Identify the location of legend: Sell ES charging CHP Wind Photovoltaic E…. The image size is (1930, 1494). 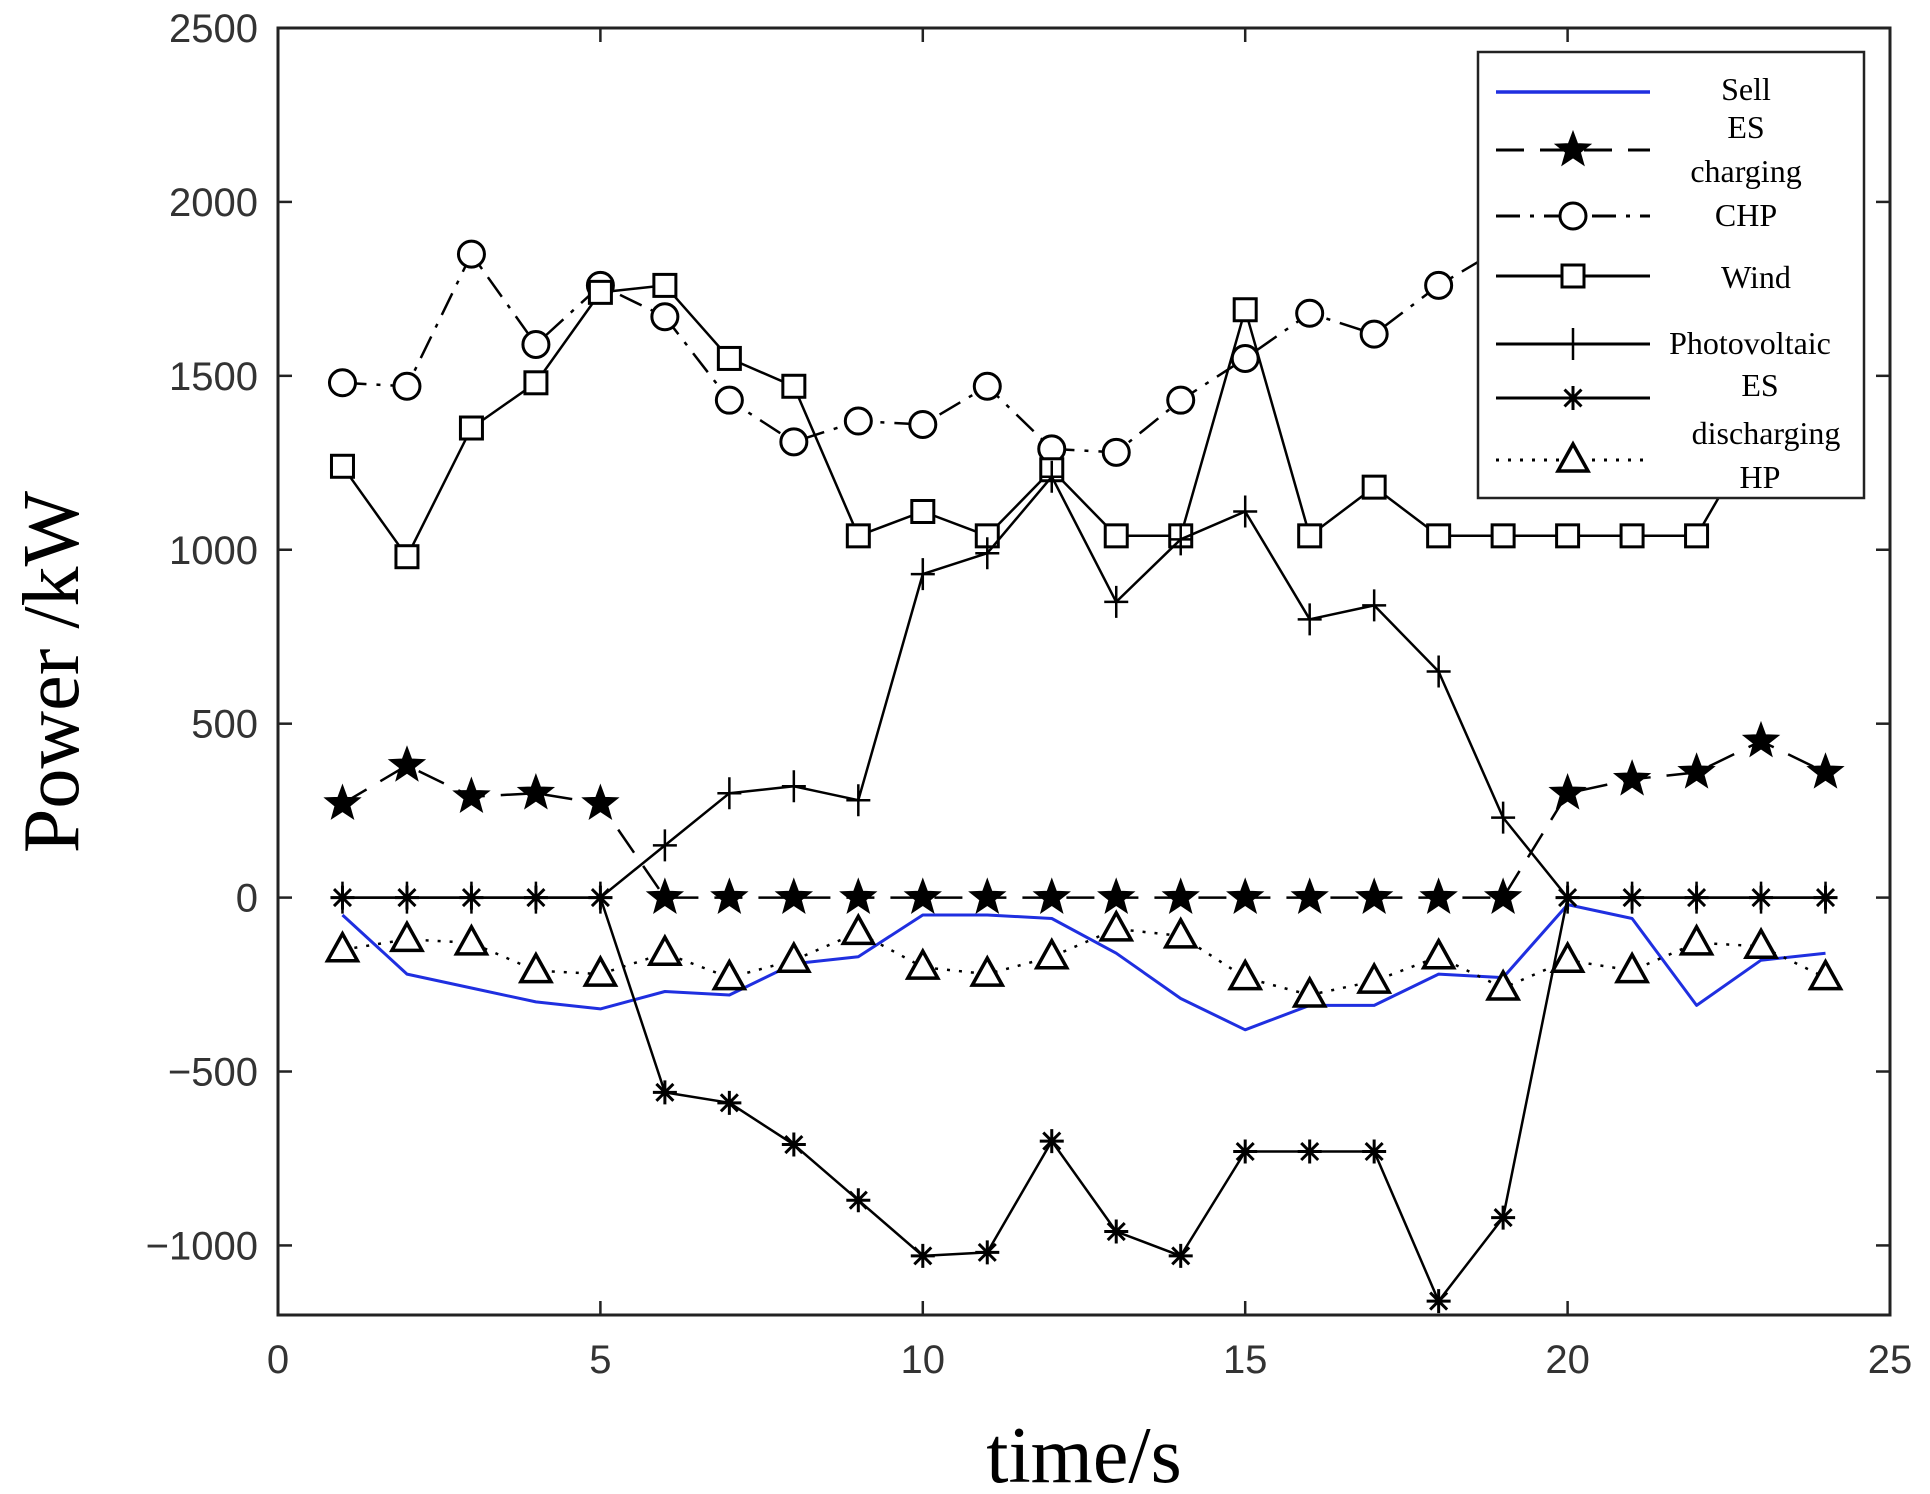
(1671, 275).